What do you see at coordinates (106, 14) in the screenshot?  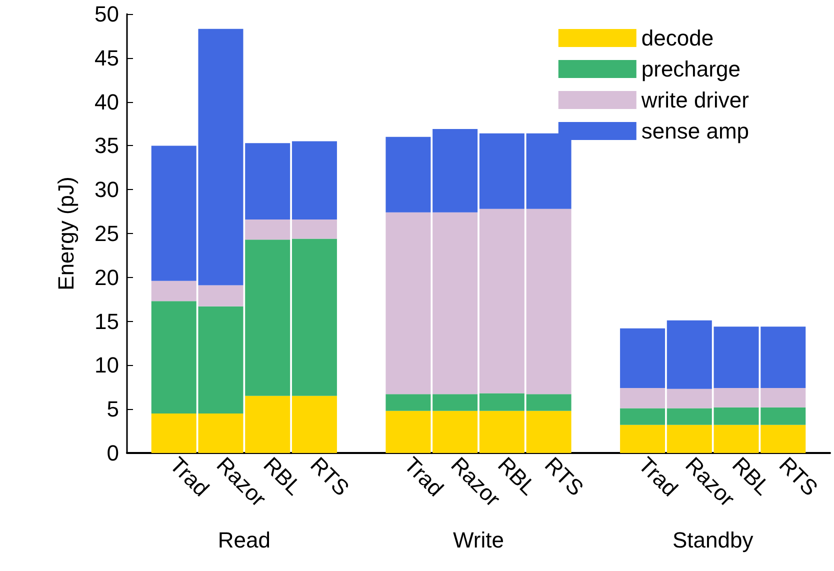 I see `y-tick-label: 50` at bounding box center [106, 14].